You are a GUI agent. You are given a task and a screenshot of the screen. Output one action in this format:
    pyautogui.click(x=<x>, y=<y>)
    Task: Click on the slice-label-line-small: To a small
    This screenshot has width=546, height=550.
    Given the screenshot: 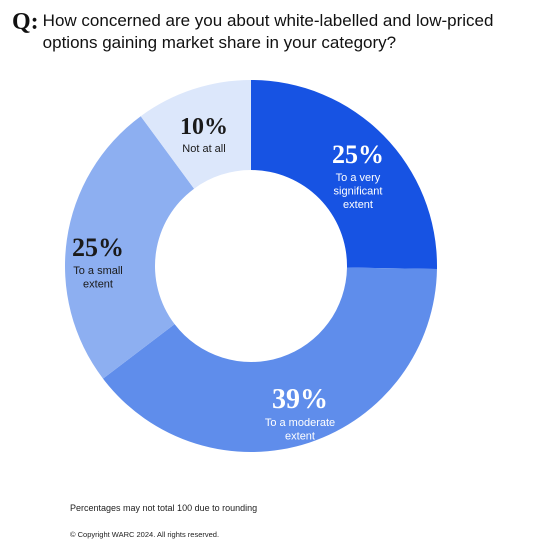 What is the action you would take?
    pyautogui.click(x=98, y=271)
    